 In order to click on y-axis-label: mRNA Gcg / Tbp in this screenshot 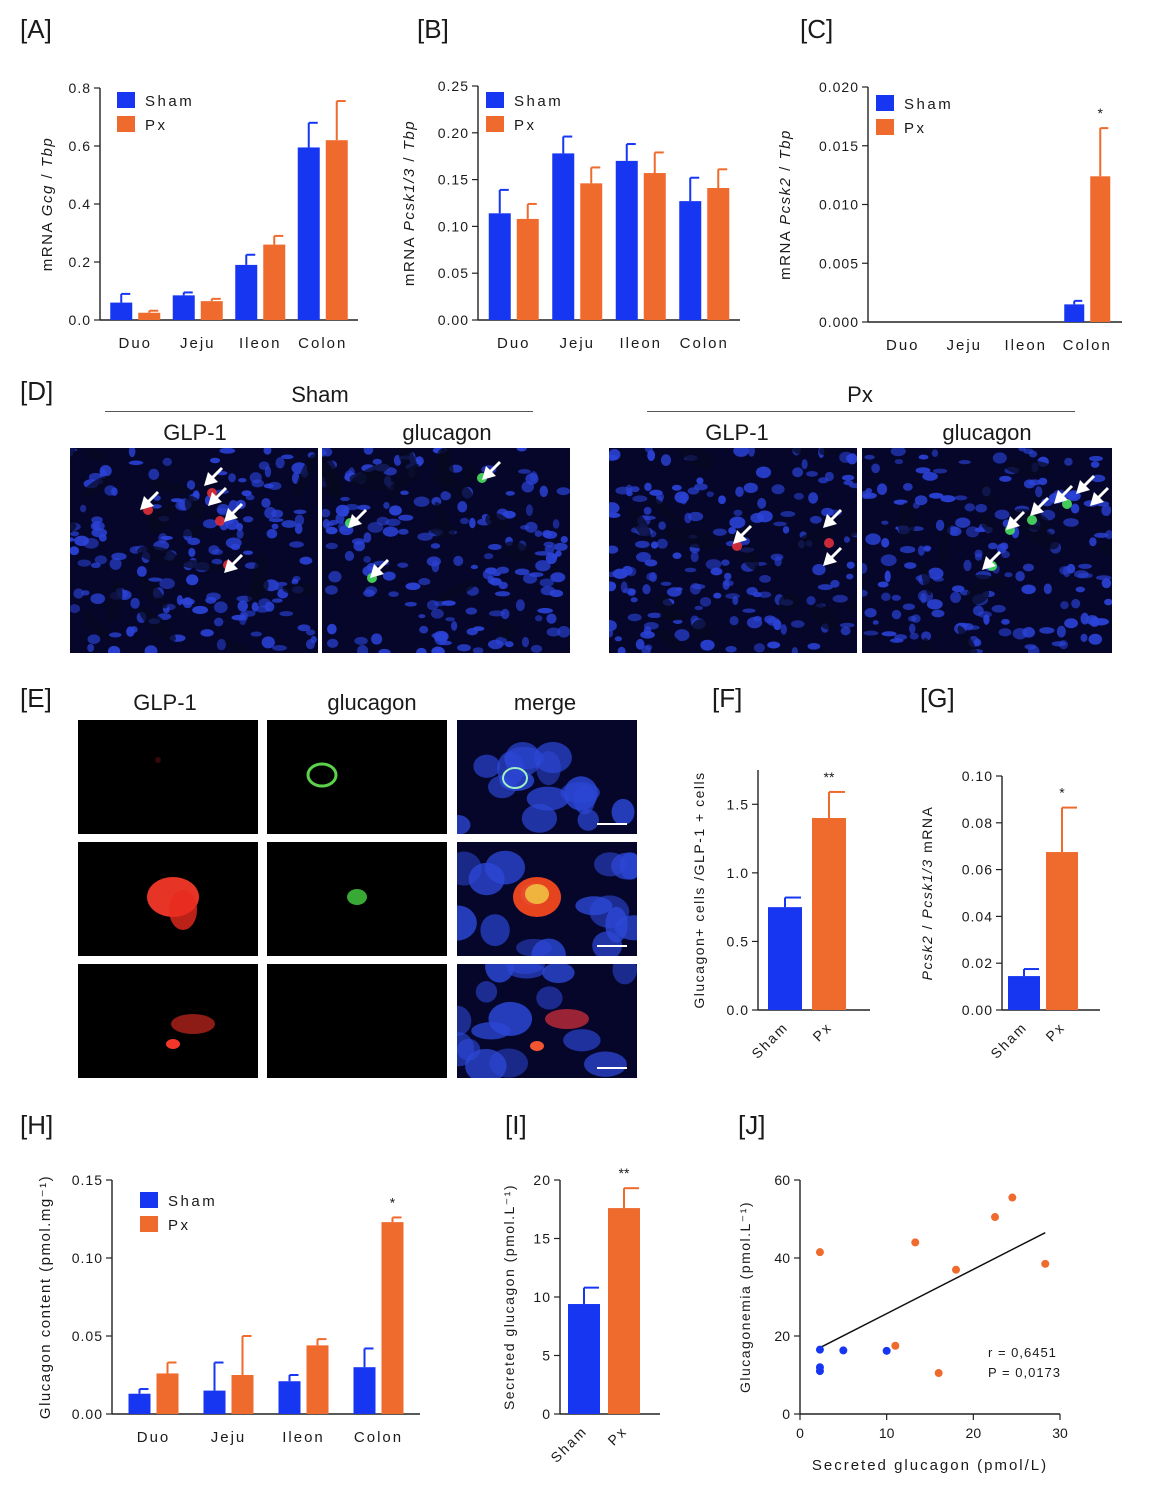, I will do `click(47, 204)`.